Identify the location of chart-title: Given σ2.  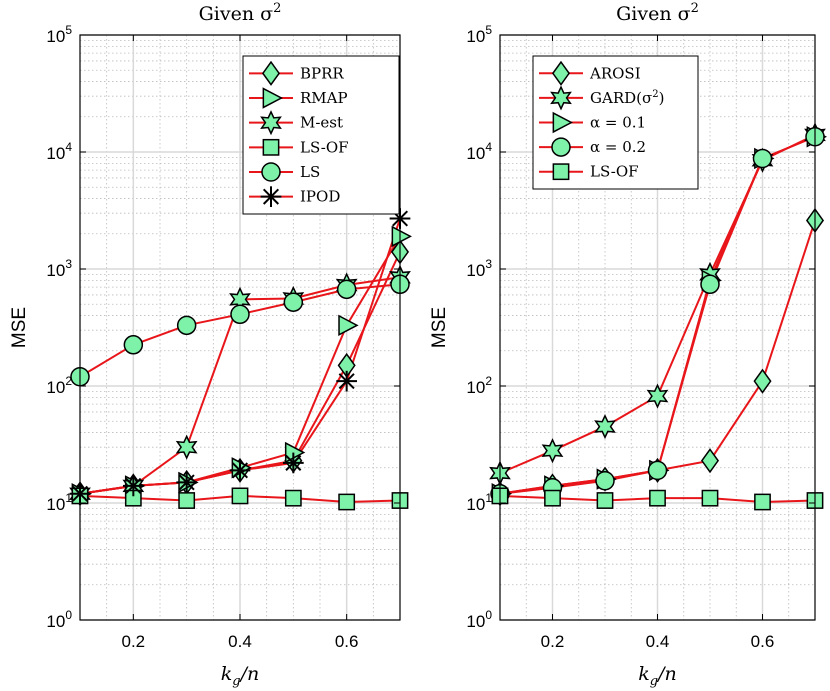
(240, 13).